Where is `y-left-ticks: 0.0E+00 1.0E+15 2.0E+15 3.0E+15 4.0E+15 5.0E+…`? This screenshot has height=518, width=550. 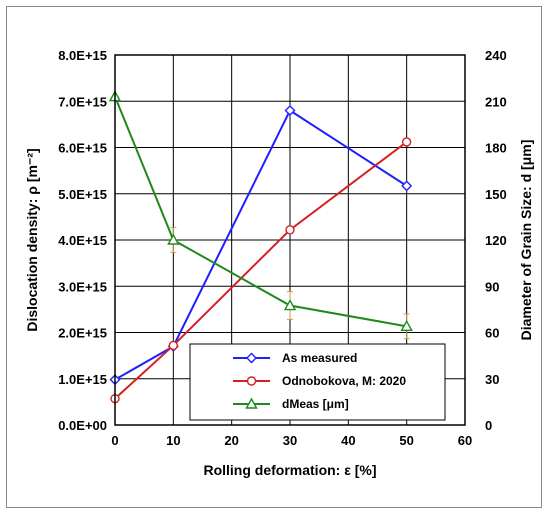
y-left-ticks: 0.0E+00 1.0E+15 2.0E+15 3.0E+15 4.0E+15 5.0E+… is located at coordinates (82, 240).